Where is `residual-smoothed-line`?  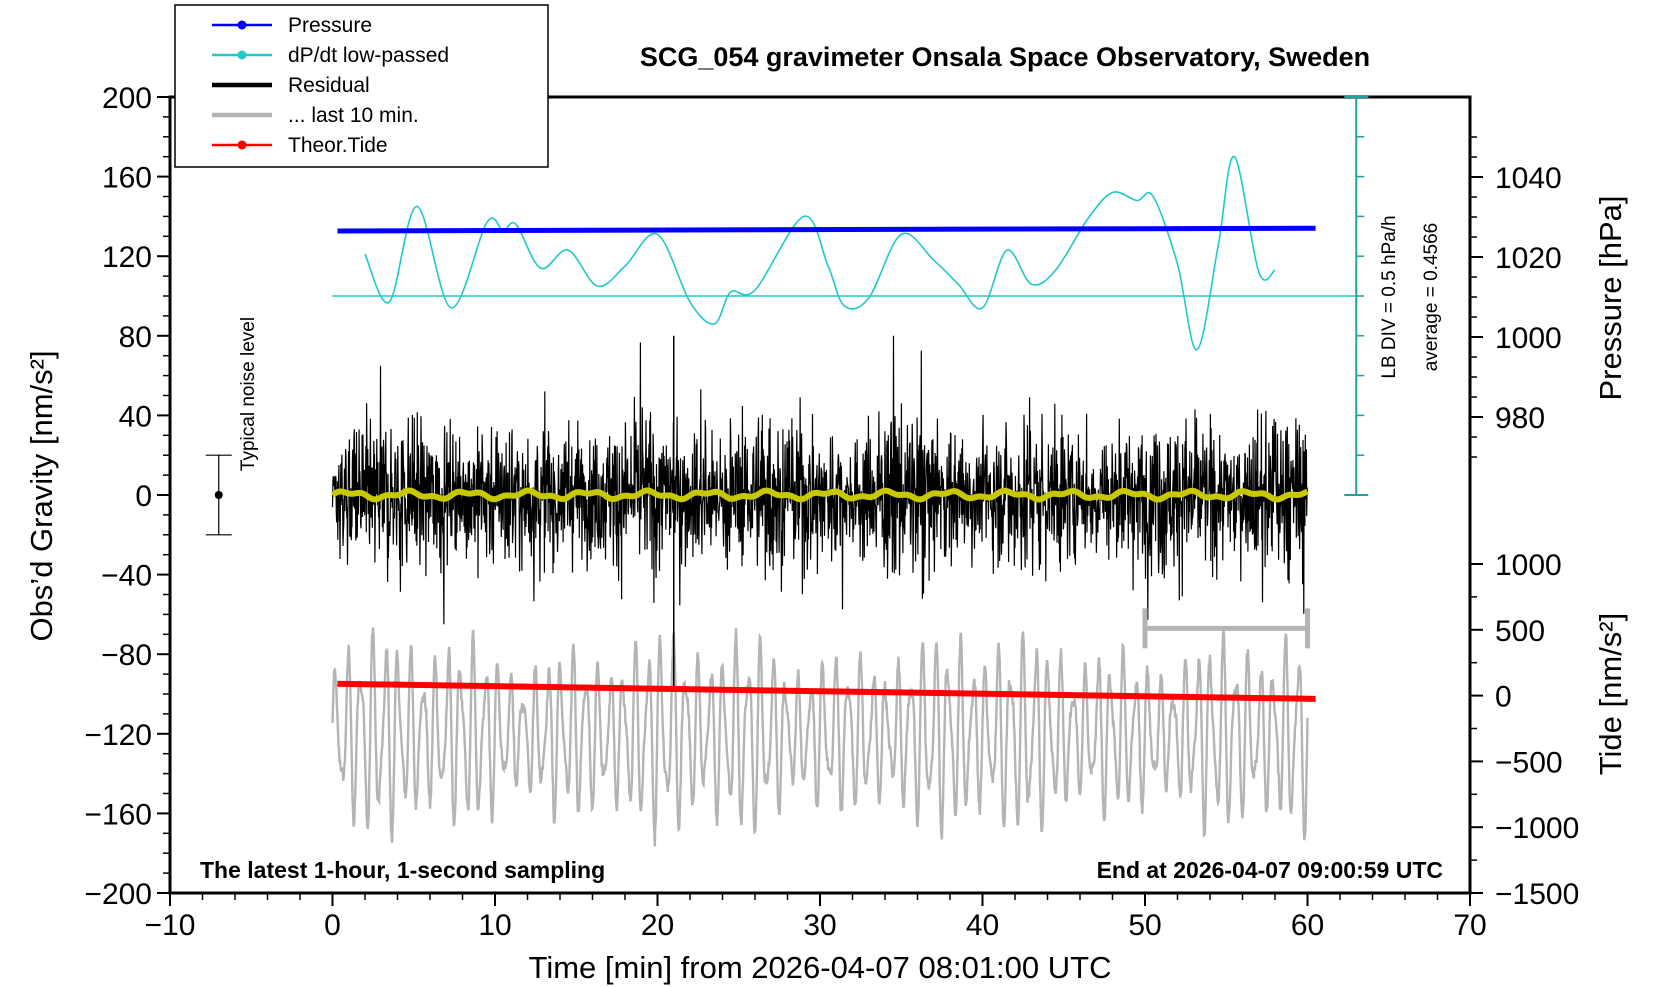 residual-smoothed-line is located at coordinates (819, 495).